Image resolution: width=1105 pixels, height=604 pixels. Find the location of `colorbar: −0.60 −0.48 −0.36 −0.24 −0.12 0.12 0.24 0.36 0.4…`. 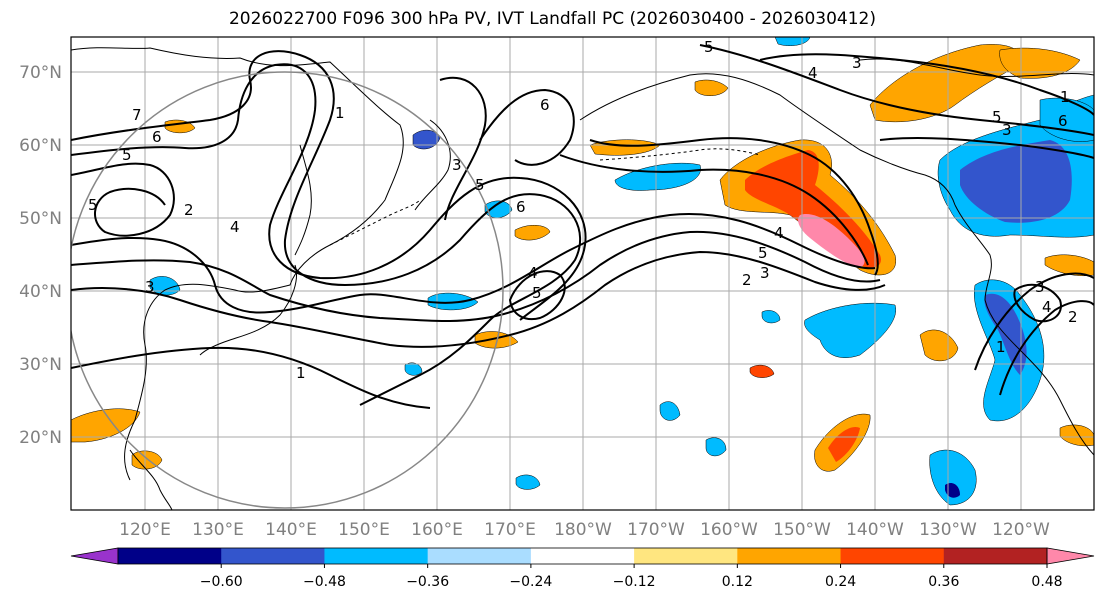

colorbar: −0.60 −0.48 −0.36 −0.24 −0.12 0.12 0.24 0.36 0.4… is located at coordinates (582, 568).